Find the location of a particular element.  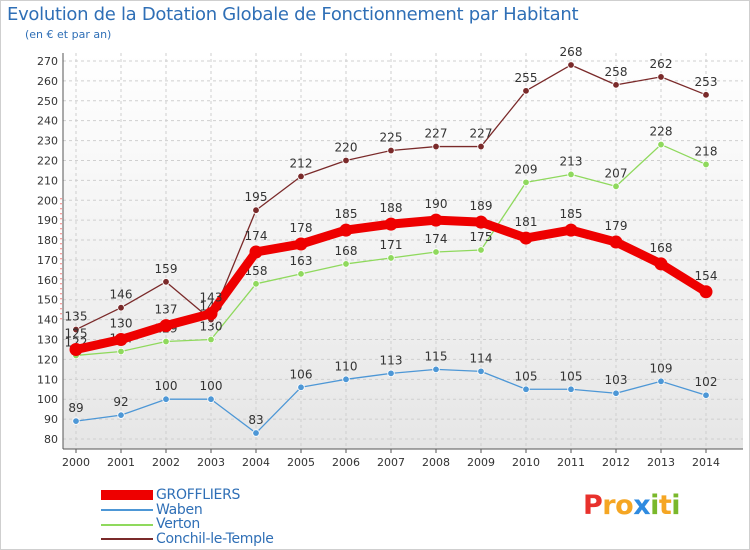

chart-subtitle: (en € et par an) is located at coordinates (68, 34).